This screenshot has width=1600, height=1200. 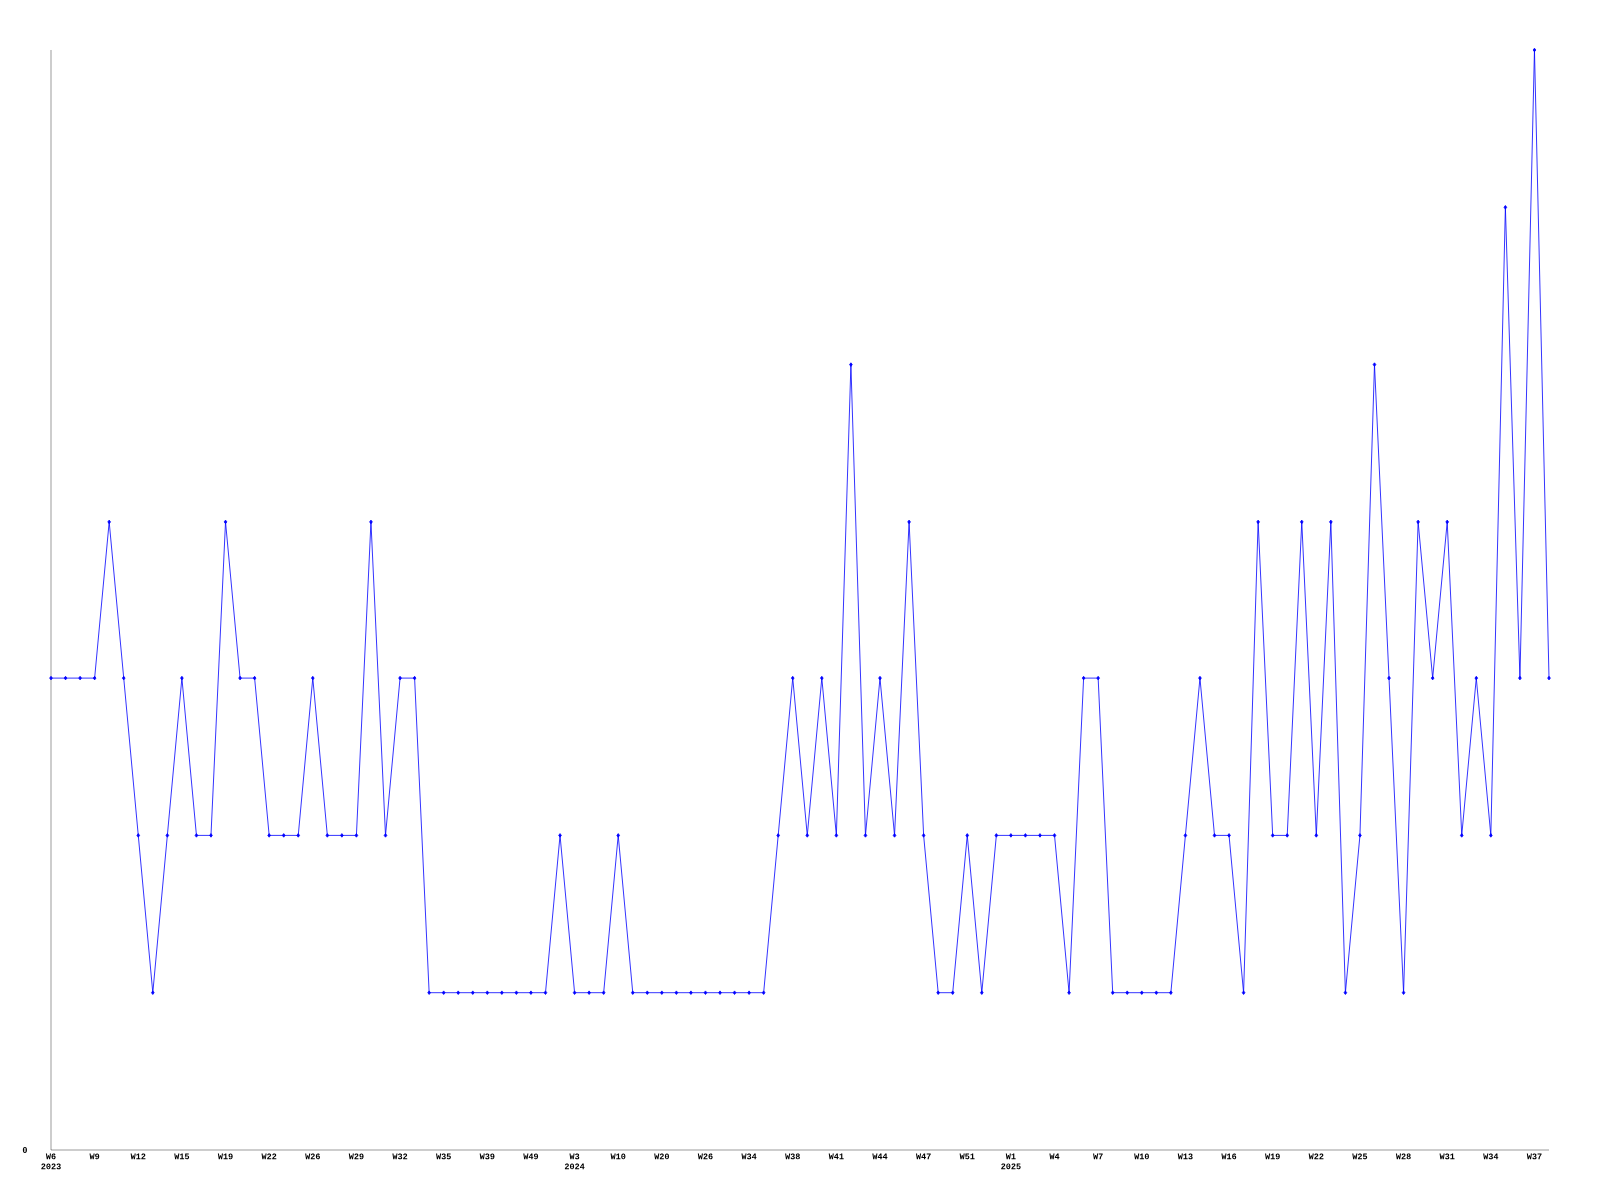 What do you see at coordinates (1054, 1156) in the screenshot?
I see `x-tick-label: W4` at bounding box center [1054, 1156].